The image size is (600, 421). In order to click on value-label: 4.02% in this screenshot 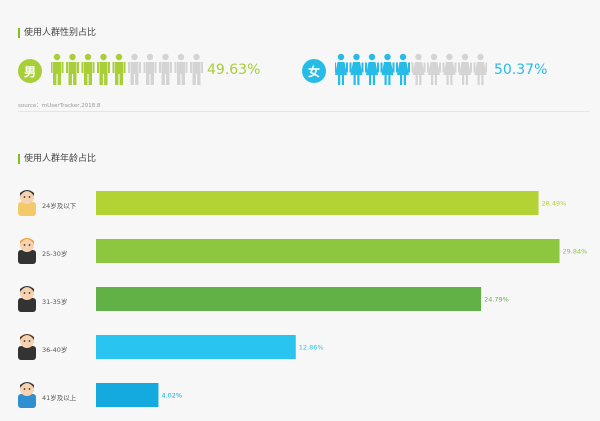, I will do `click(171, 396)`.